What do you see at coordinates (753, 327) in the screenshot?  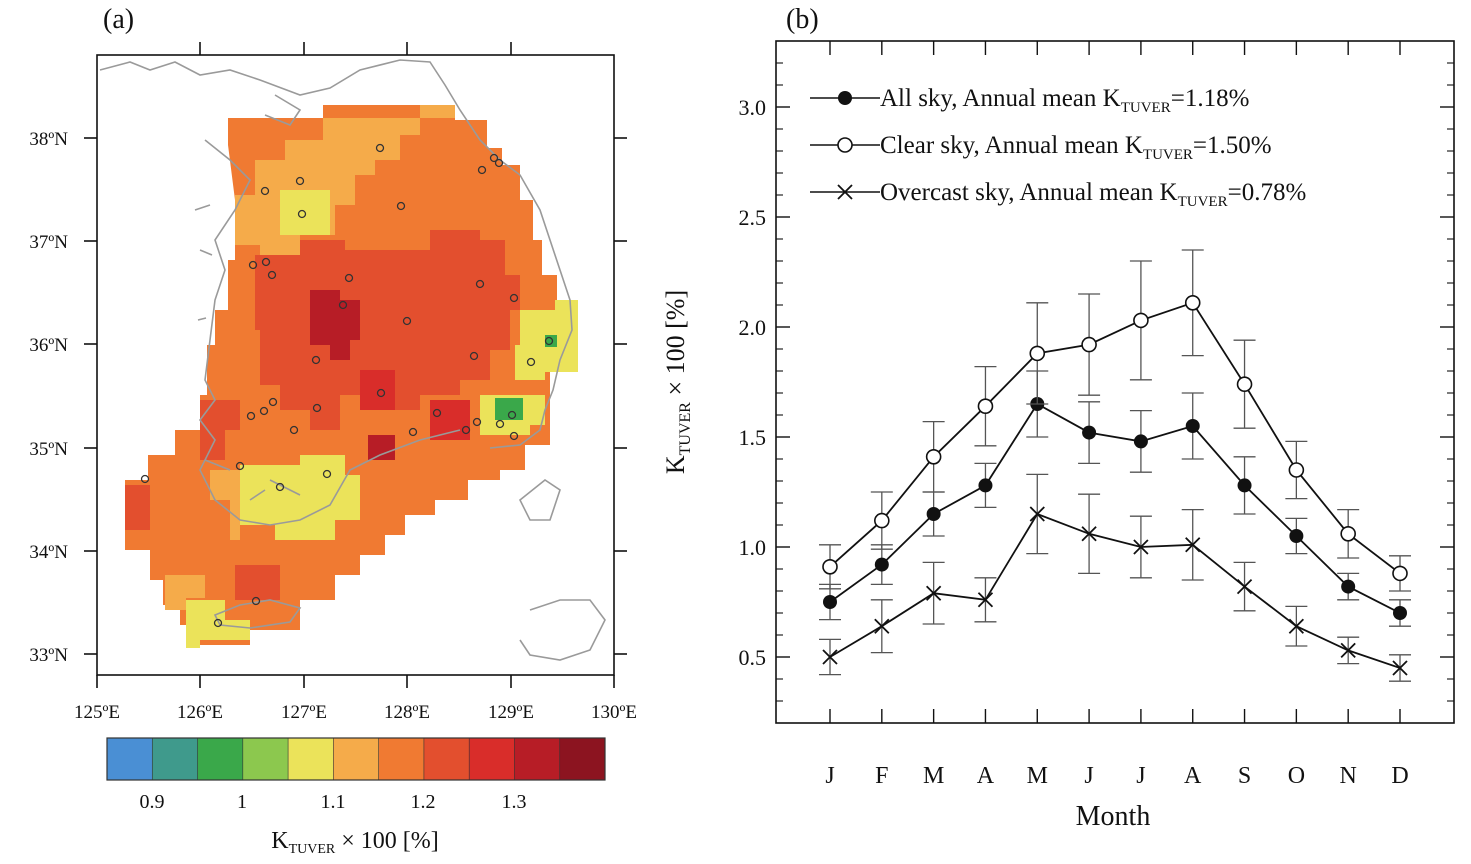 I see `y-tick-label: 2.0` at bounding box center [753, 327].